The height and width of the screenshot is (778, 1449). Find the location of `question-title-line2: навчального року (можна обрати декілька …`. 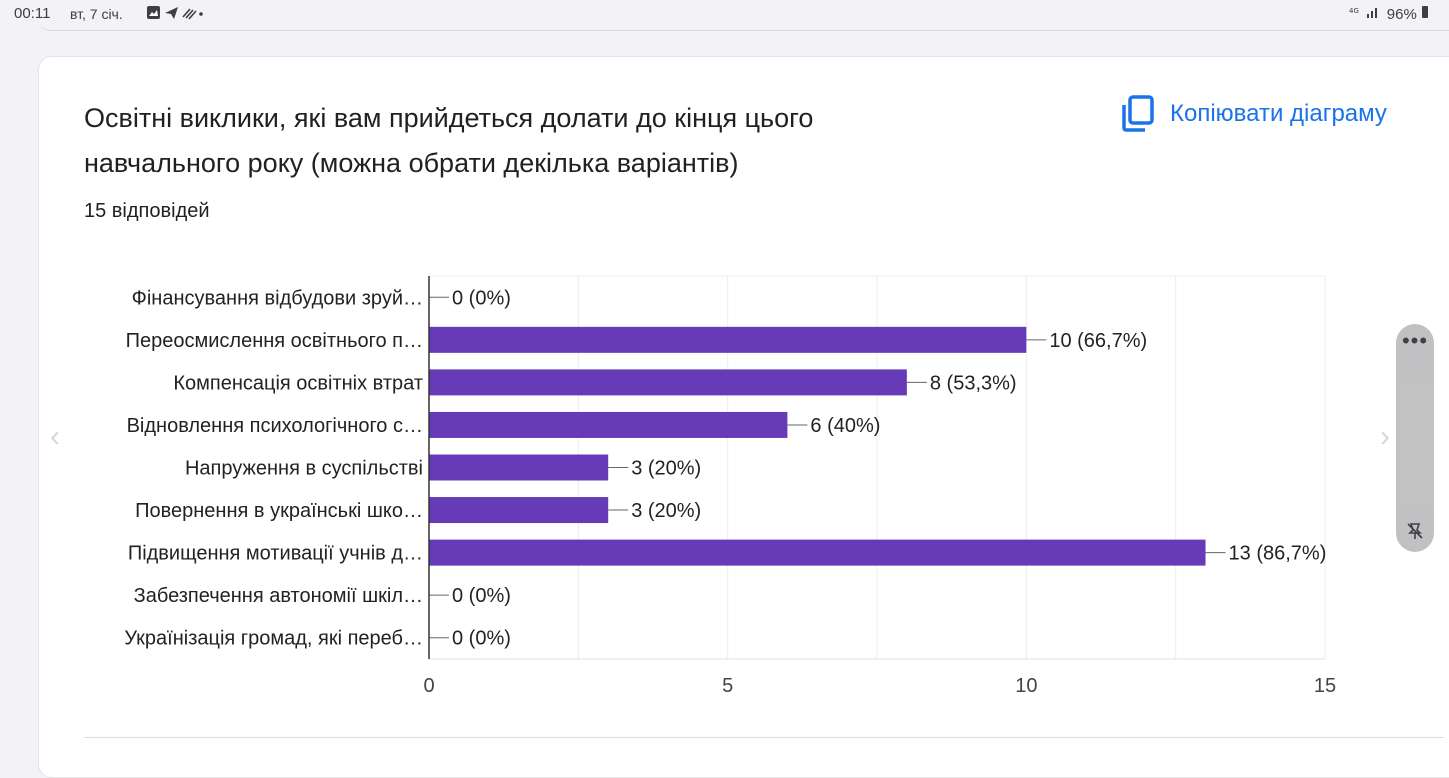

question-title-line2: навчального року (можна обрати декілька … is located at coordinates (411, 163).